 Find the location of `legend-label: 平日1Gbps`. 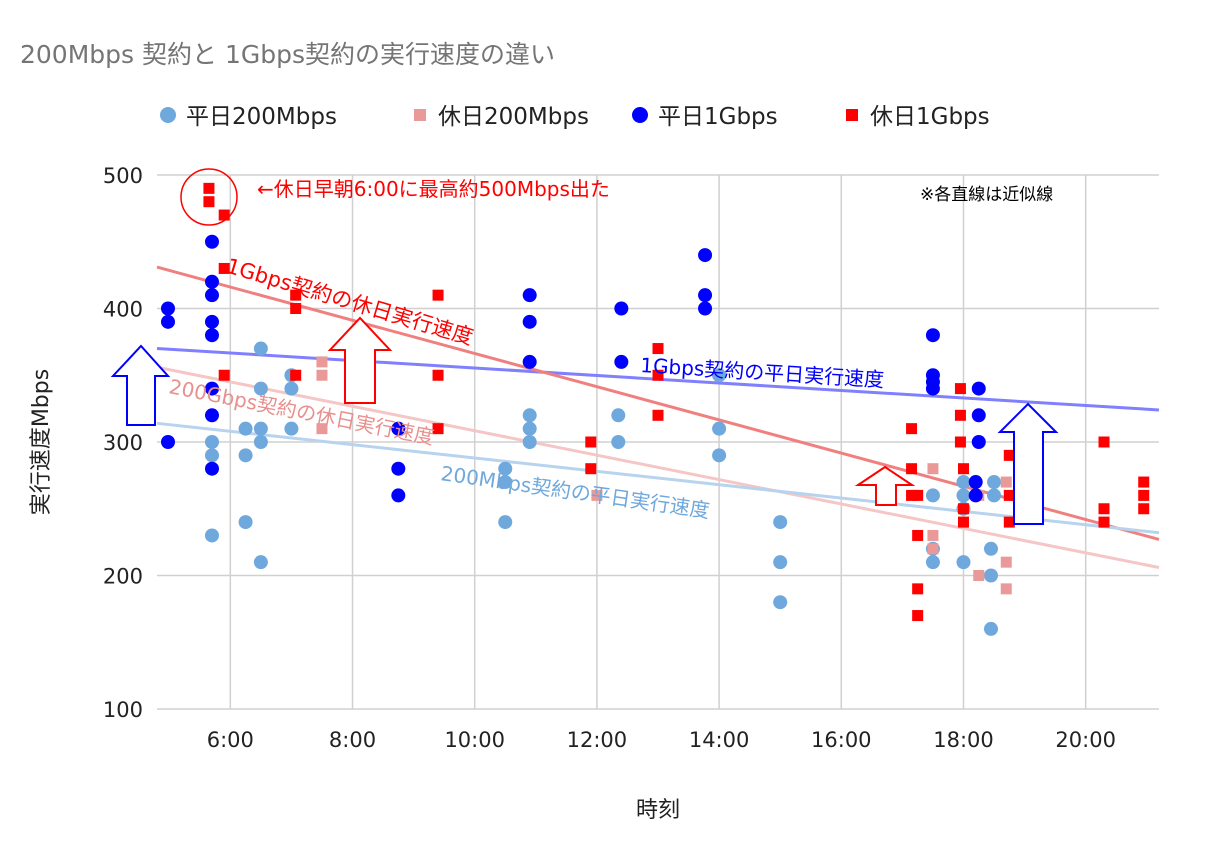

legend-label: 平日1Gbps is located at coordinates (718, 117).